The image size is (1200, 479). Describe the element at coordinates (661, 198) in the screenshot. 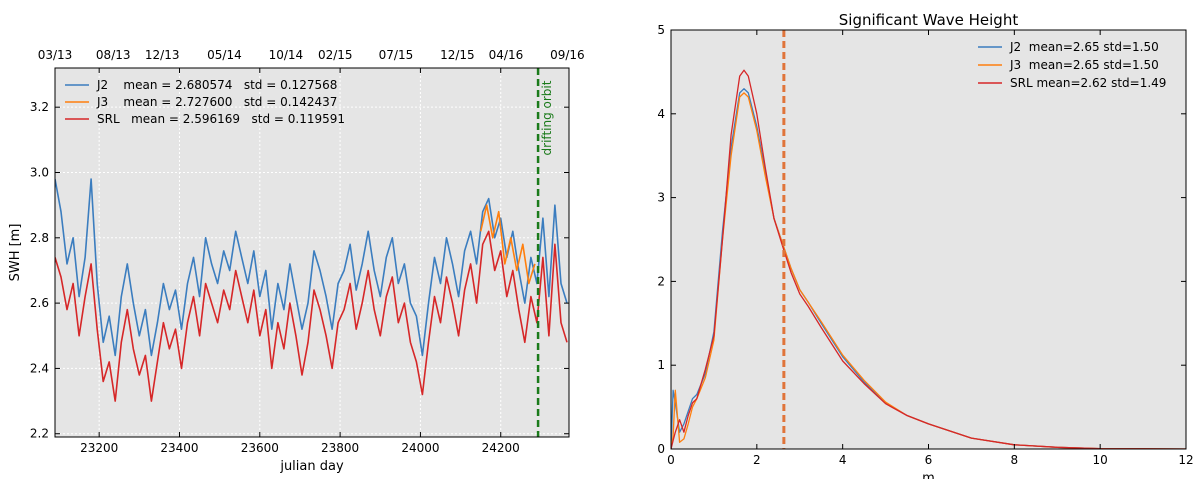

I see `y-tick-label: 3` at that location.